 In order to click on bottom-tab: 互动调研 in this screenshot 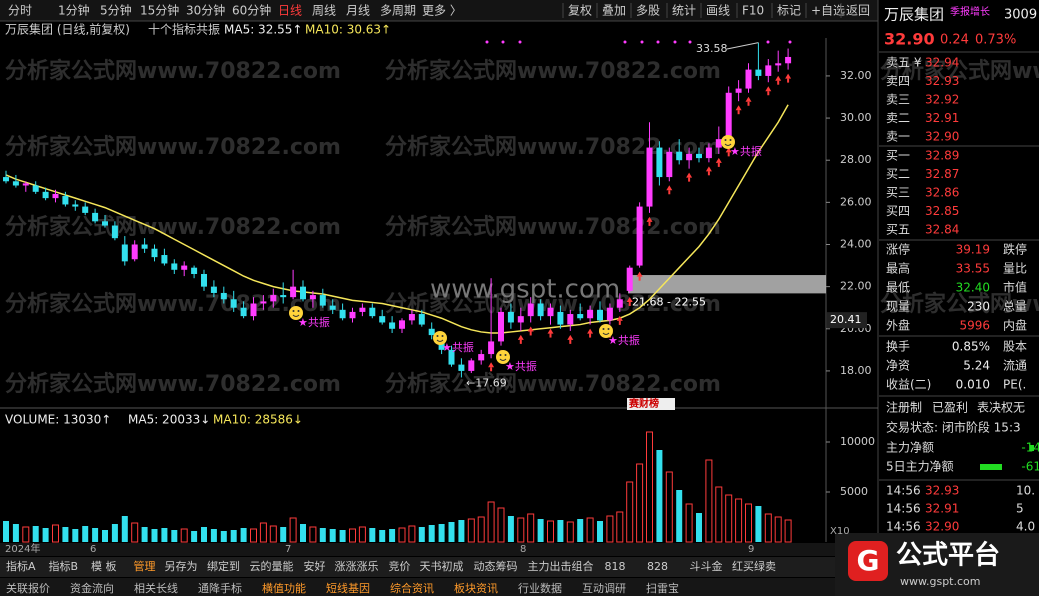, I will do `click(604, 588)`.